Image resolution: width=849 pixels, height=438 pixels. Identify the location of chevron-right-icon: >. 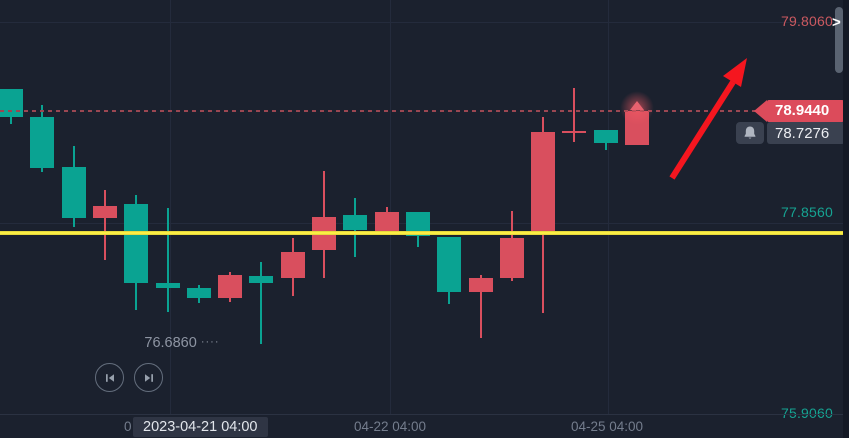
(836, 22).